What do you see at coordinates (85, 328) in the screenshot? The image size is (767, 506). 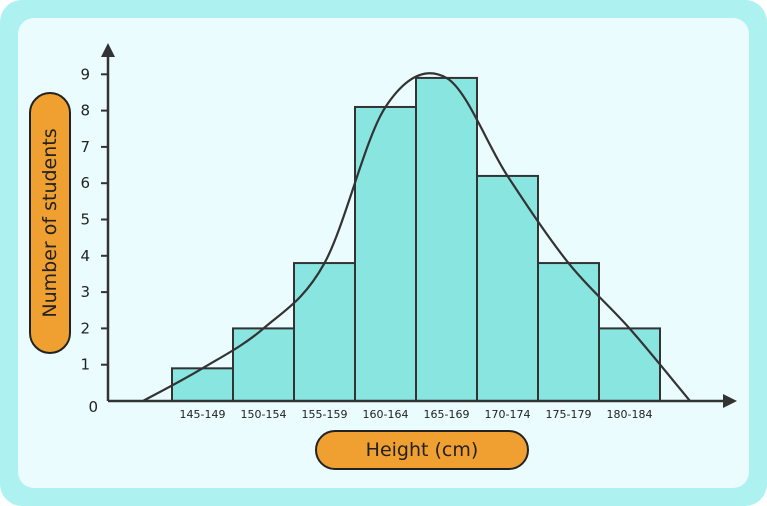 I see `y-tick-label-2: 2` at bounding box center [85, 328].